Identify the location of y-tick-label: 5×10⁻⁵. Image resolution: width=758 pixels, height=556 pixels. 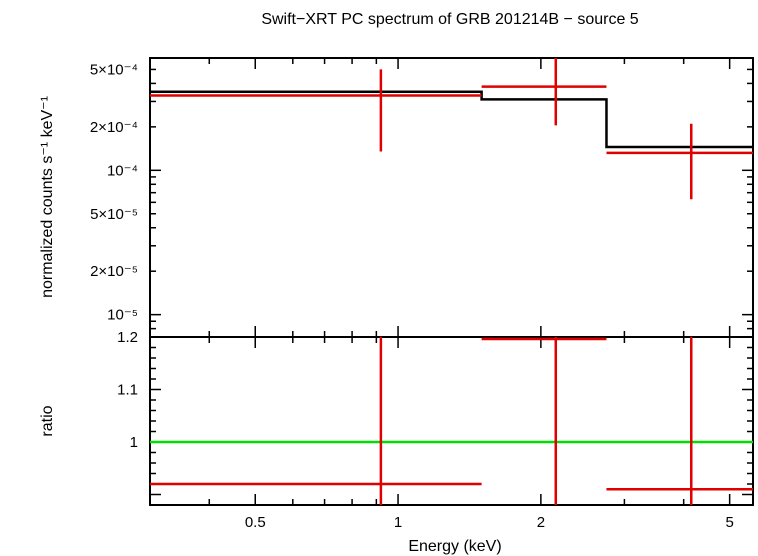
(114, 214).